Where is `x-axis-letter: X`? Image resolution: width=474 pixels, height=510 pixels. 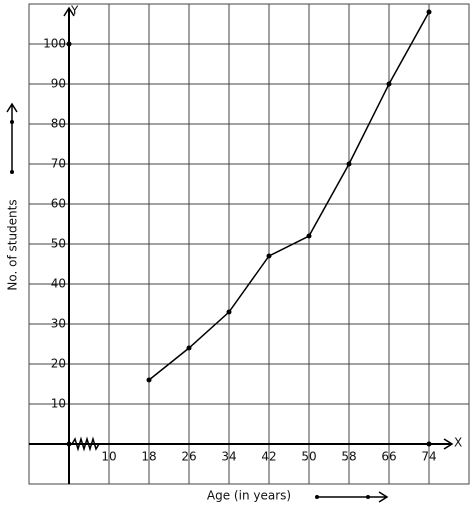
x-axis-letter: X is located at coordinates (458, 443).